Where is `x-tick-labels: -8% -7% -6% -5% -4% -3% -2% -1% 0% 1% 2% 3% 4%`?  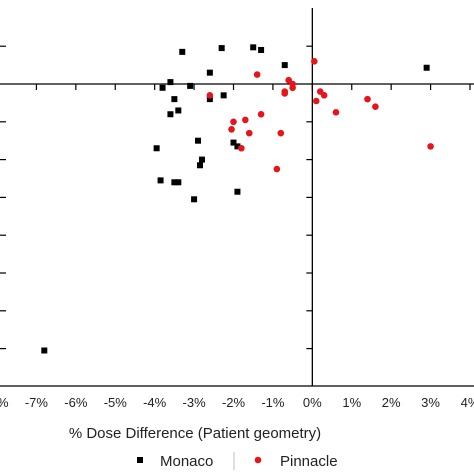
x-tick-labels: -8% -7% -6% -5% -4% -3% -2% -1% 0% 1% 2% 3% 4% is located at coordinates (237, 402).